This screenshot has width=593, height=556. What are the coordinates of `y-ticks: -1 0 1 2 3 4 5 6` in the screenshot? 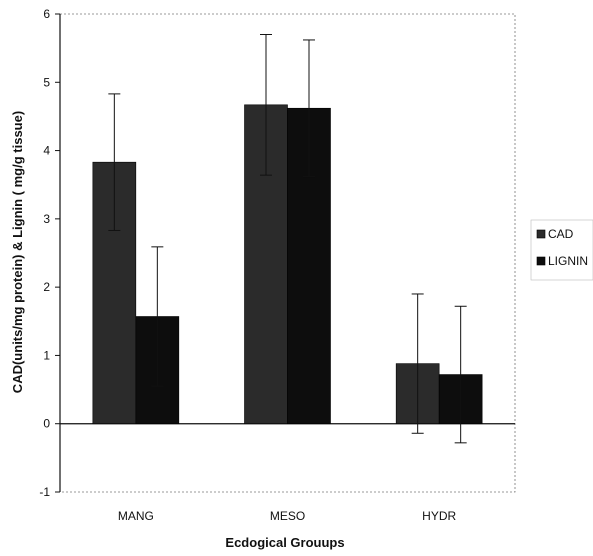 It's located at (49, 253).